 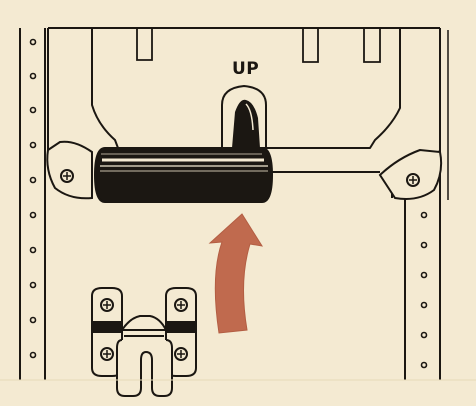 I want to click on screw-top-left, so click(x=107, y=305).